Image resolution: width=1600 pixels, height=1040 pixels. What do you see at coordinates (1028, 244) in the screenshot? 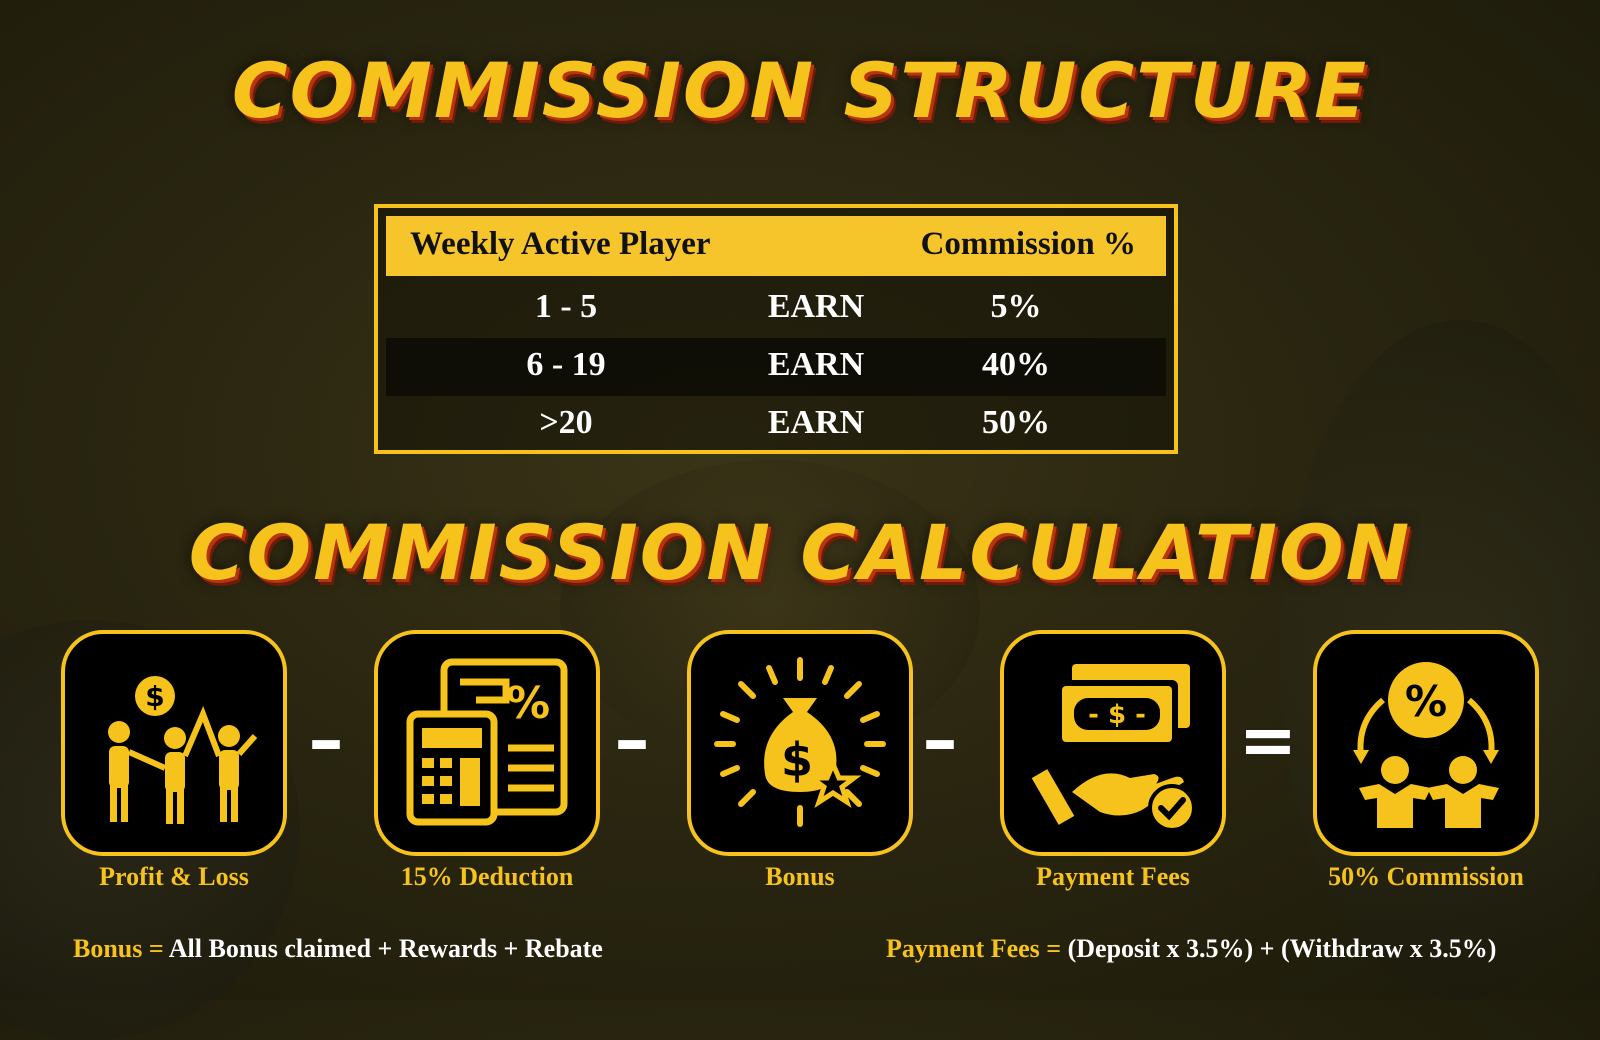
I see `header-commission: Commission %` at bounding box center [1028, 244].